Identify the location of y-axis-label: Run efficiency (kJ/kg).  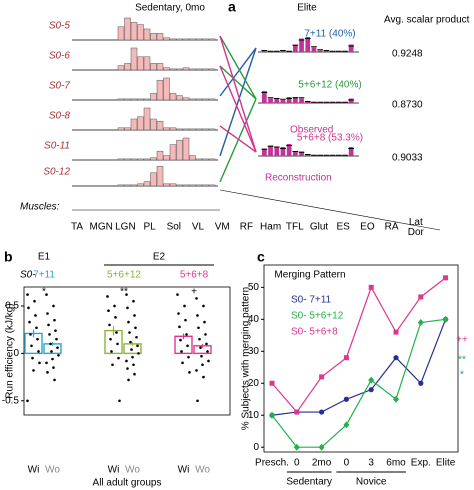
(10, 350).